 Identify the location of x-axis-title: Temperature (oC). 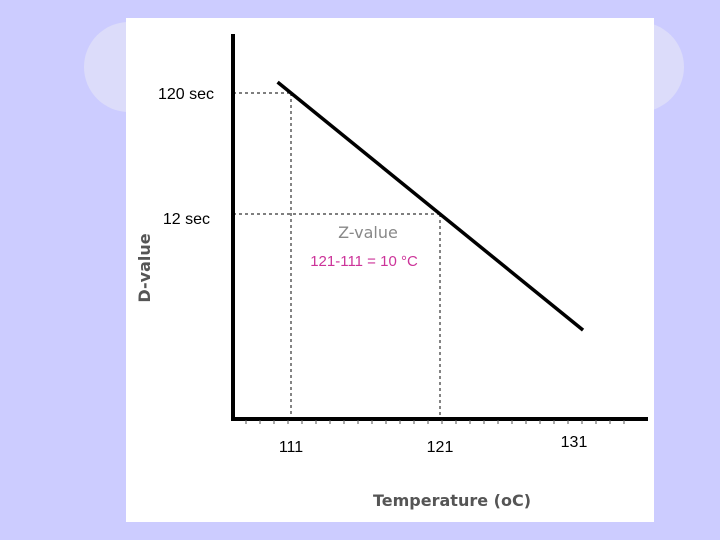
(452, 500).